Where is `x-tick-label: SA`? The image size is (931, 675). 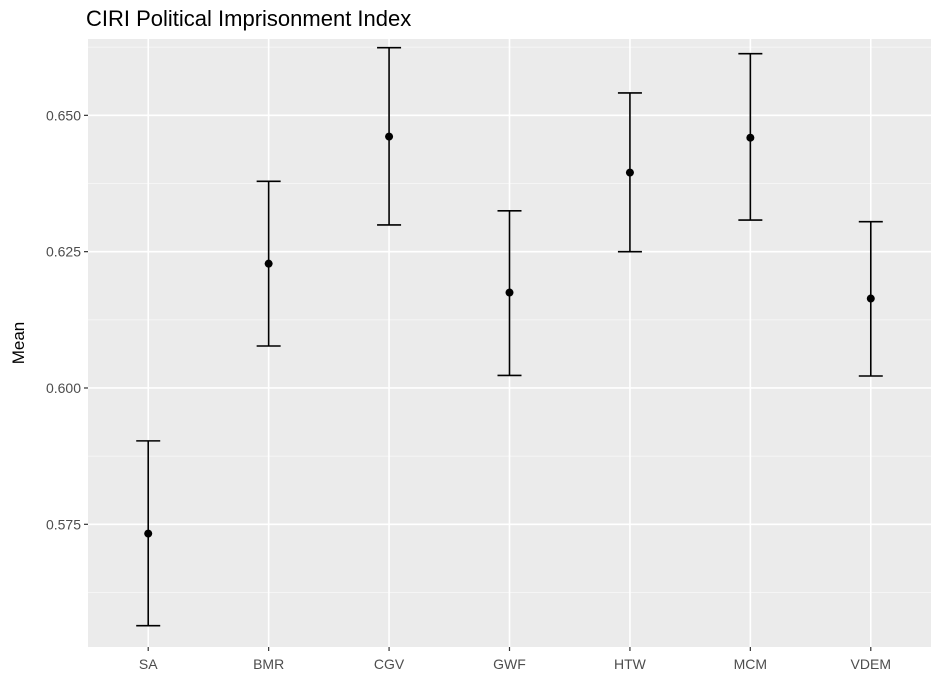
x-tick-label: SA is located at coordinates (148, 664).